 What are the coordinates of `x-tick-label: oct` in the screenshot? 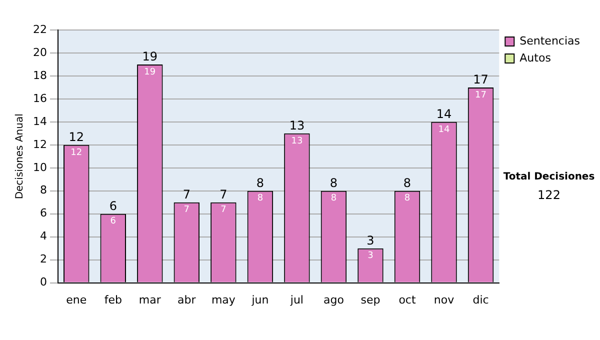 It's located at (407, 299).